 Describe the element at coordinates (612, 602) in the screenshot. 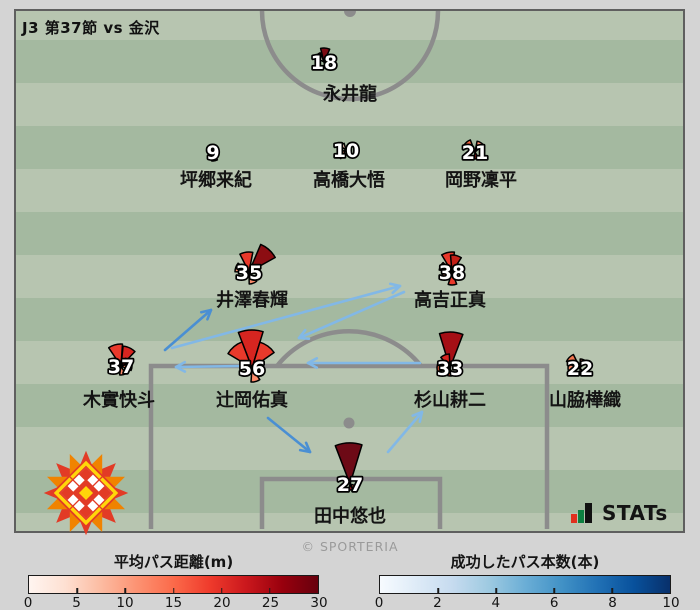

I see `legend-tick-label: 8` at that location.